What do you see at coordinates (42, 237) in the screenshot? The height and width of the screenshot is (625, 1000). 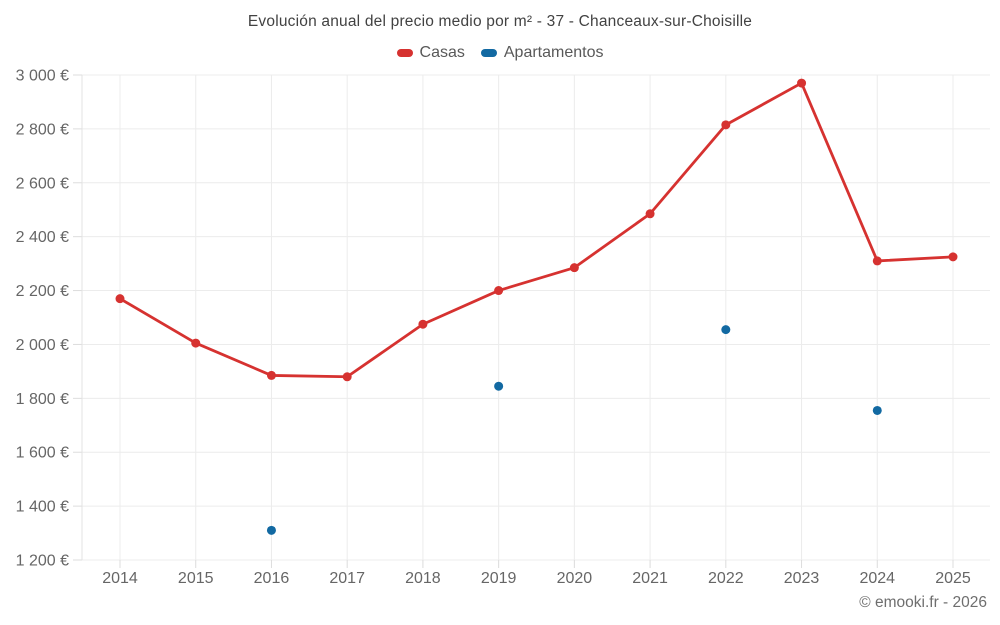 I see `y-axis-label: 2 400 €` at bounding box center [42, 237].